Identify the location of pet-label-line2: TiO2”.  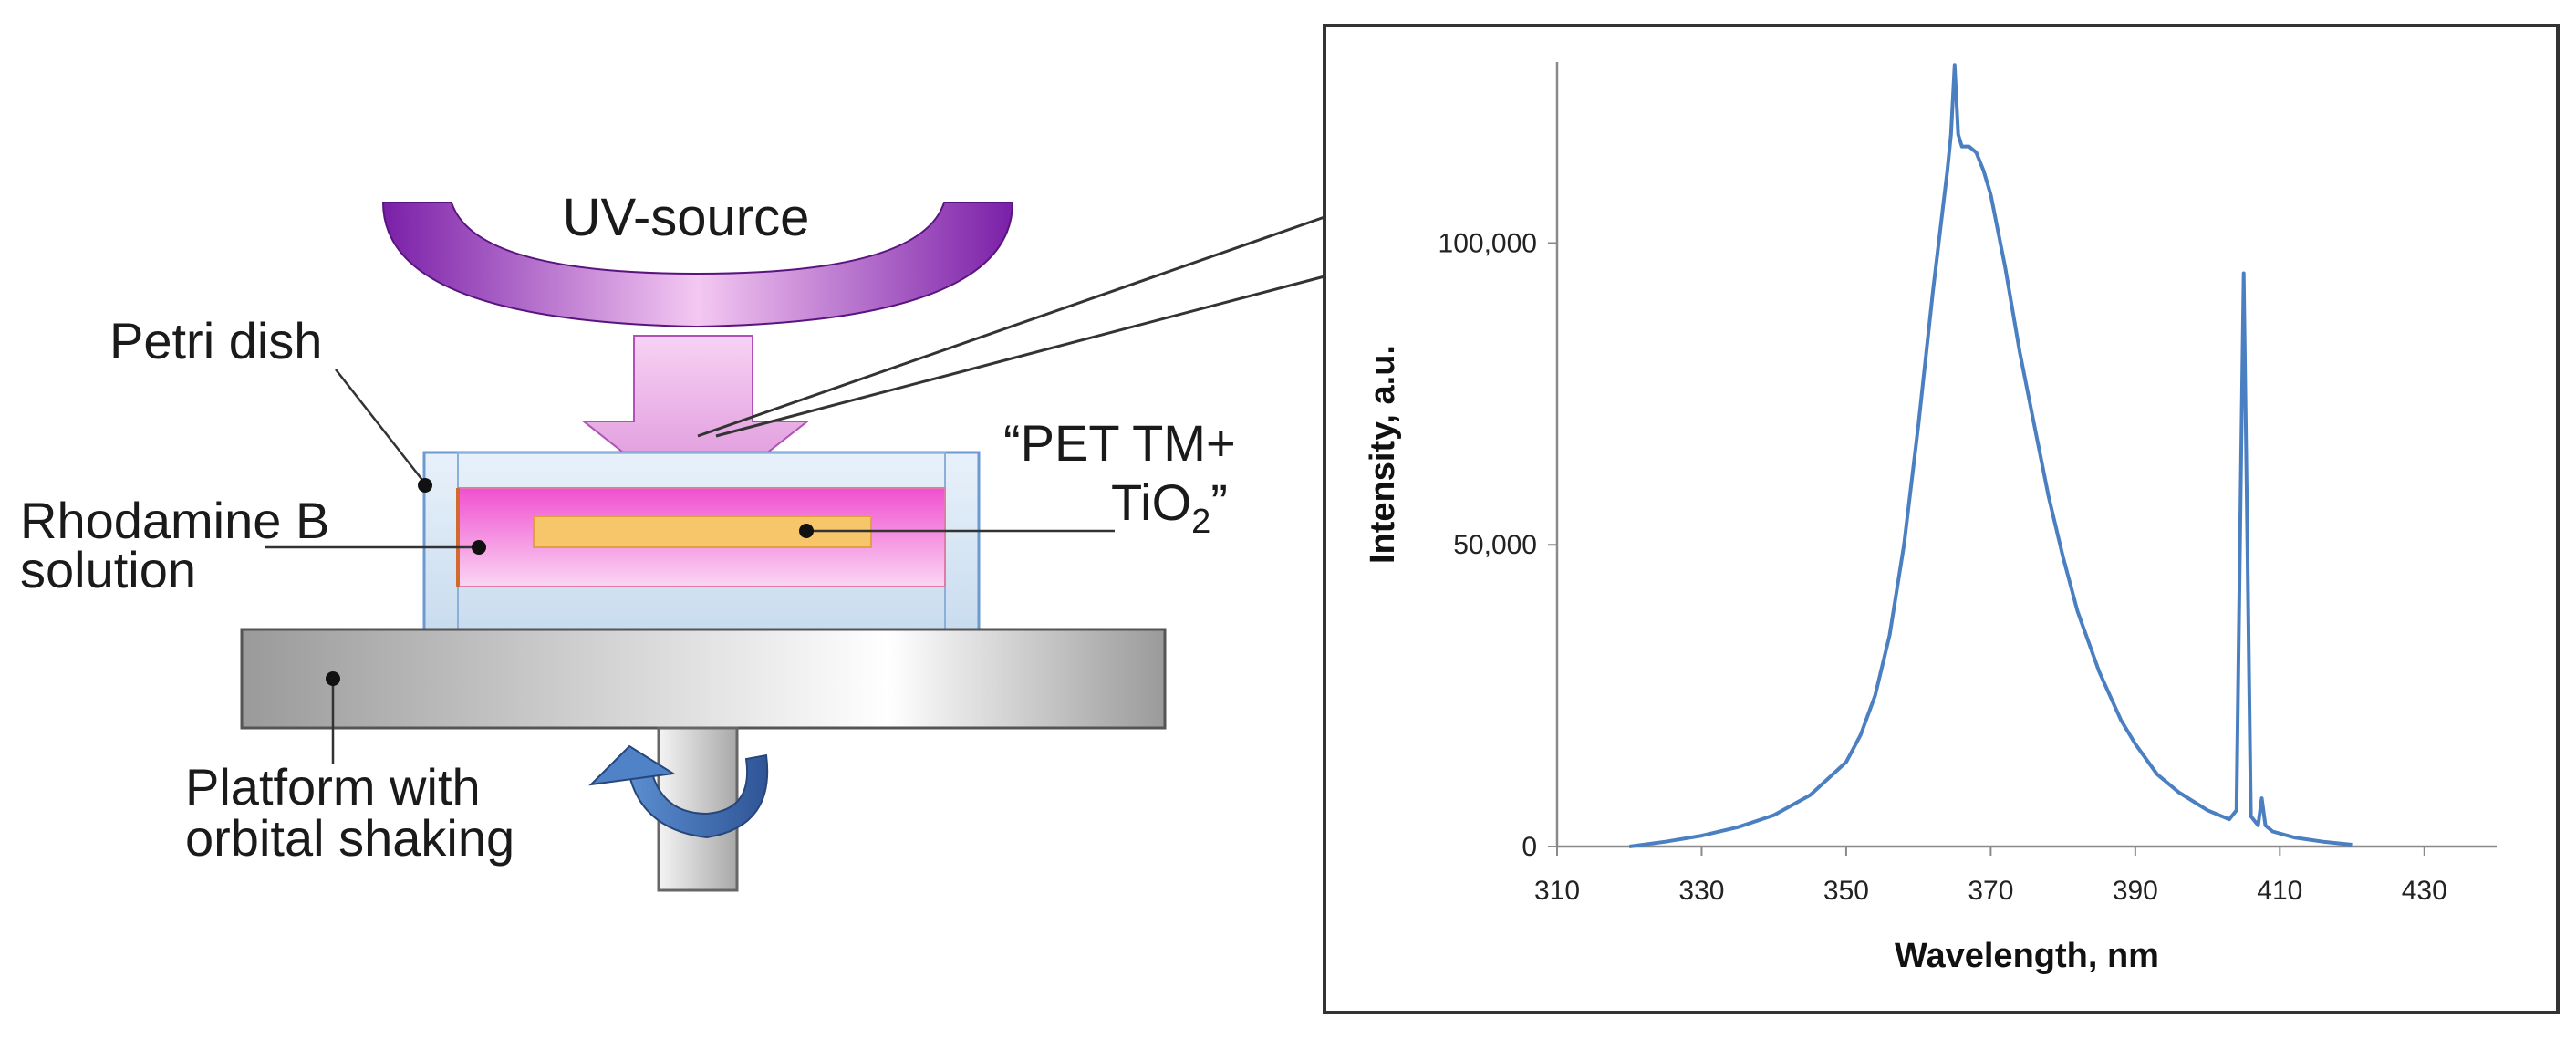
(1169, 507).